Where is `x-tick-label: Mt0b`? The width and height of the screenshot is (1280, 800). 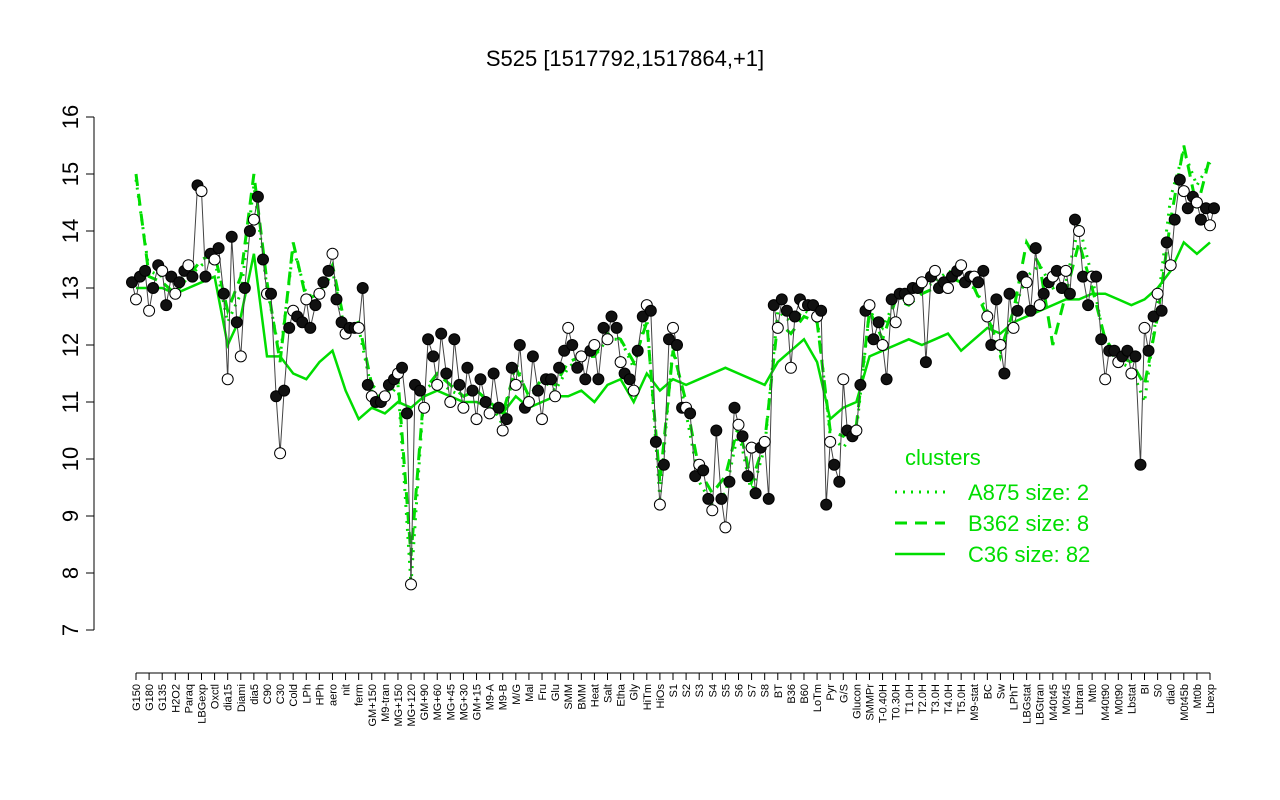 x-tick-label: Mt0b is located at coordinates (1198, 696).